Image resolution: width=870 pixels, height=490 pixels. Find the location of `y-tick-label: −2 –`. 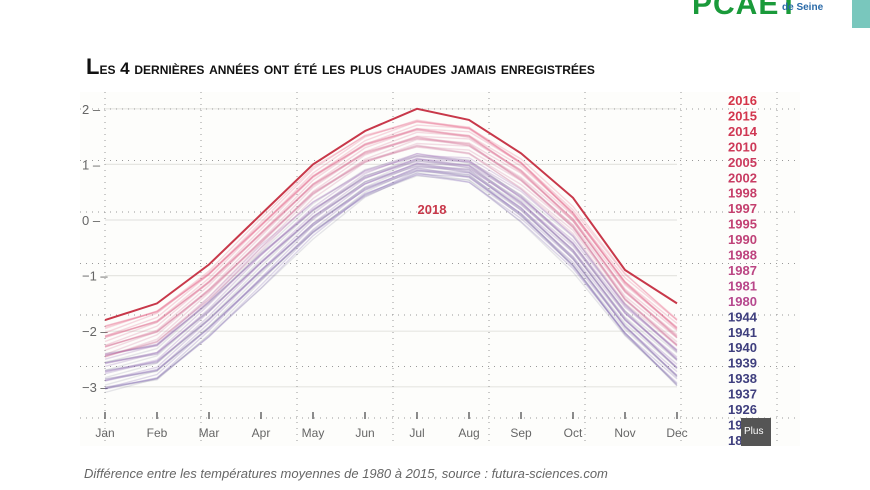

y-tick-label: −2 – is located at coordinates (95, 331).